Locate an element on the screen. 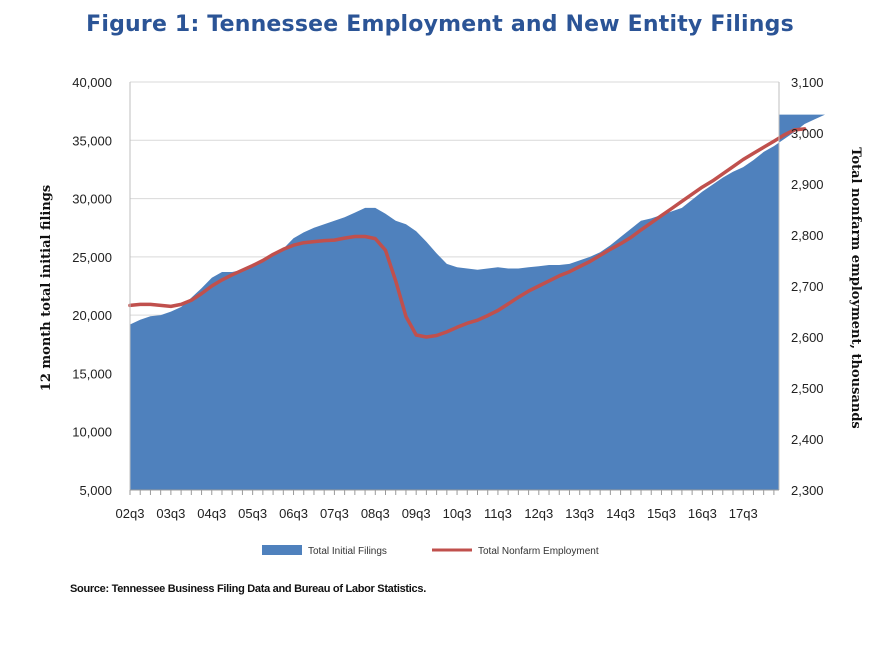  right-y-tick-label: 2,800 is located at coordinates (807, 235).